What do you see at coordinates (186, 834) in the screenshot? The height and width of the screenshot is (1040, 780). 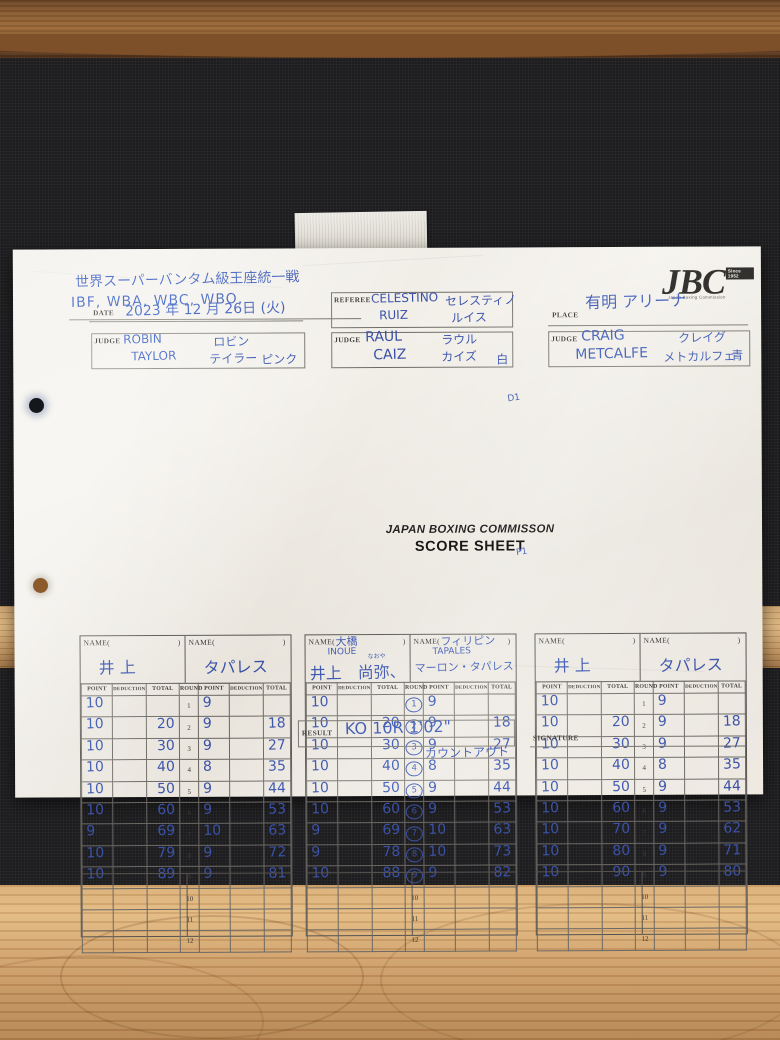 I see `table-row: 9 69 7 10 63` at bounding box center [186, 834].